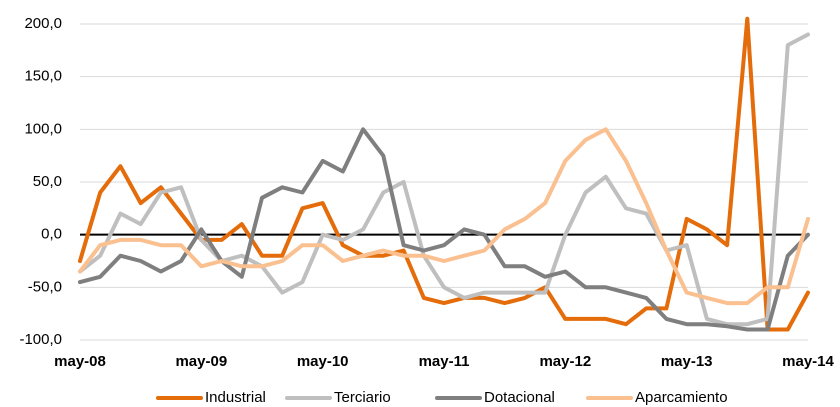  I want to click on y-tick-label: 150,0, so click(43, 76).